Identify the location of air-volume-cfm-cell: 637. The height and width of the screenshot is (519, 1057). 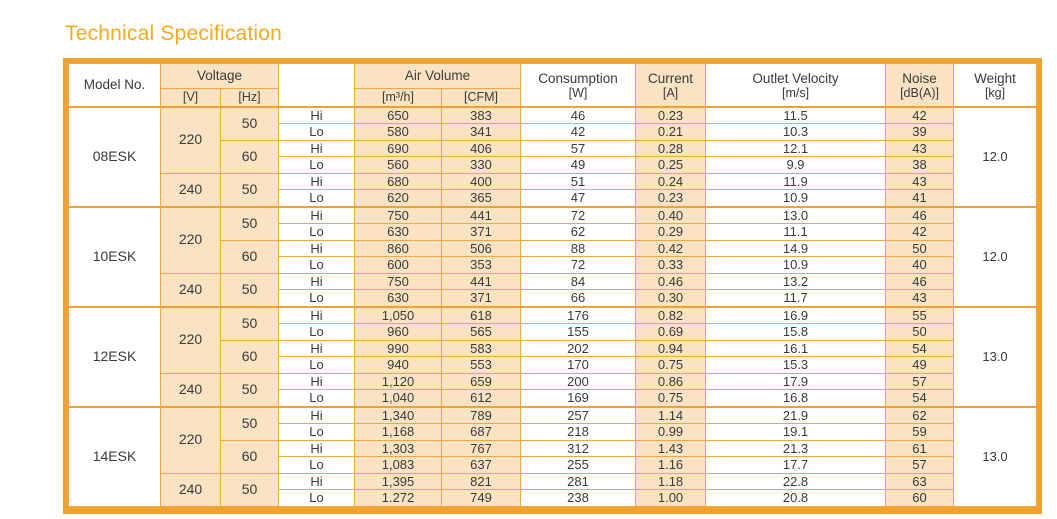
(481, 465).